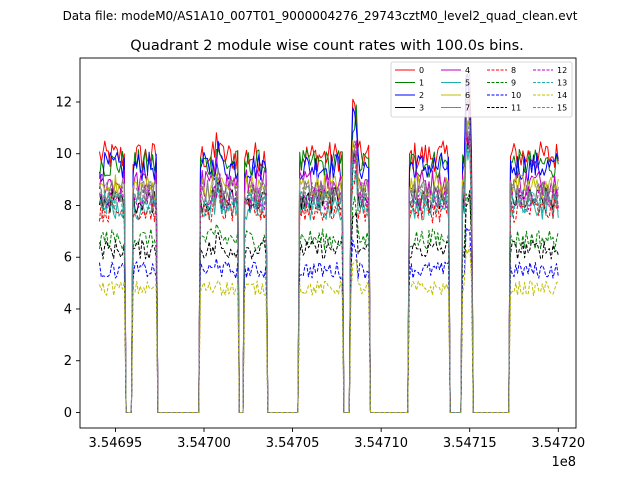 The image size is (640, 480). Describe the element at coordinates (516, 95) in the screenshot. I see `legend-label-10: 10` at that location.